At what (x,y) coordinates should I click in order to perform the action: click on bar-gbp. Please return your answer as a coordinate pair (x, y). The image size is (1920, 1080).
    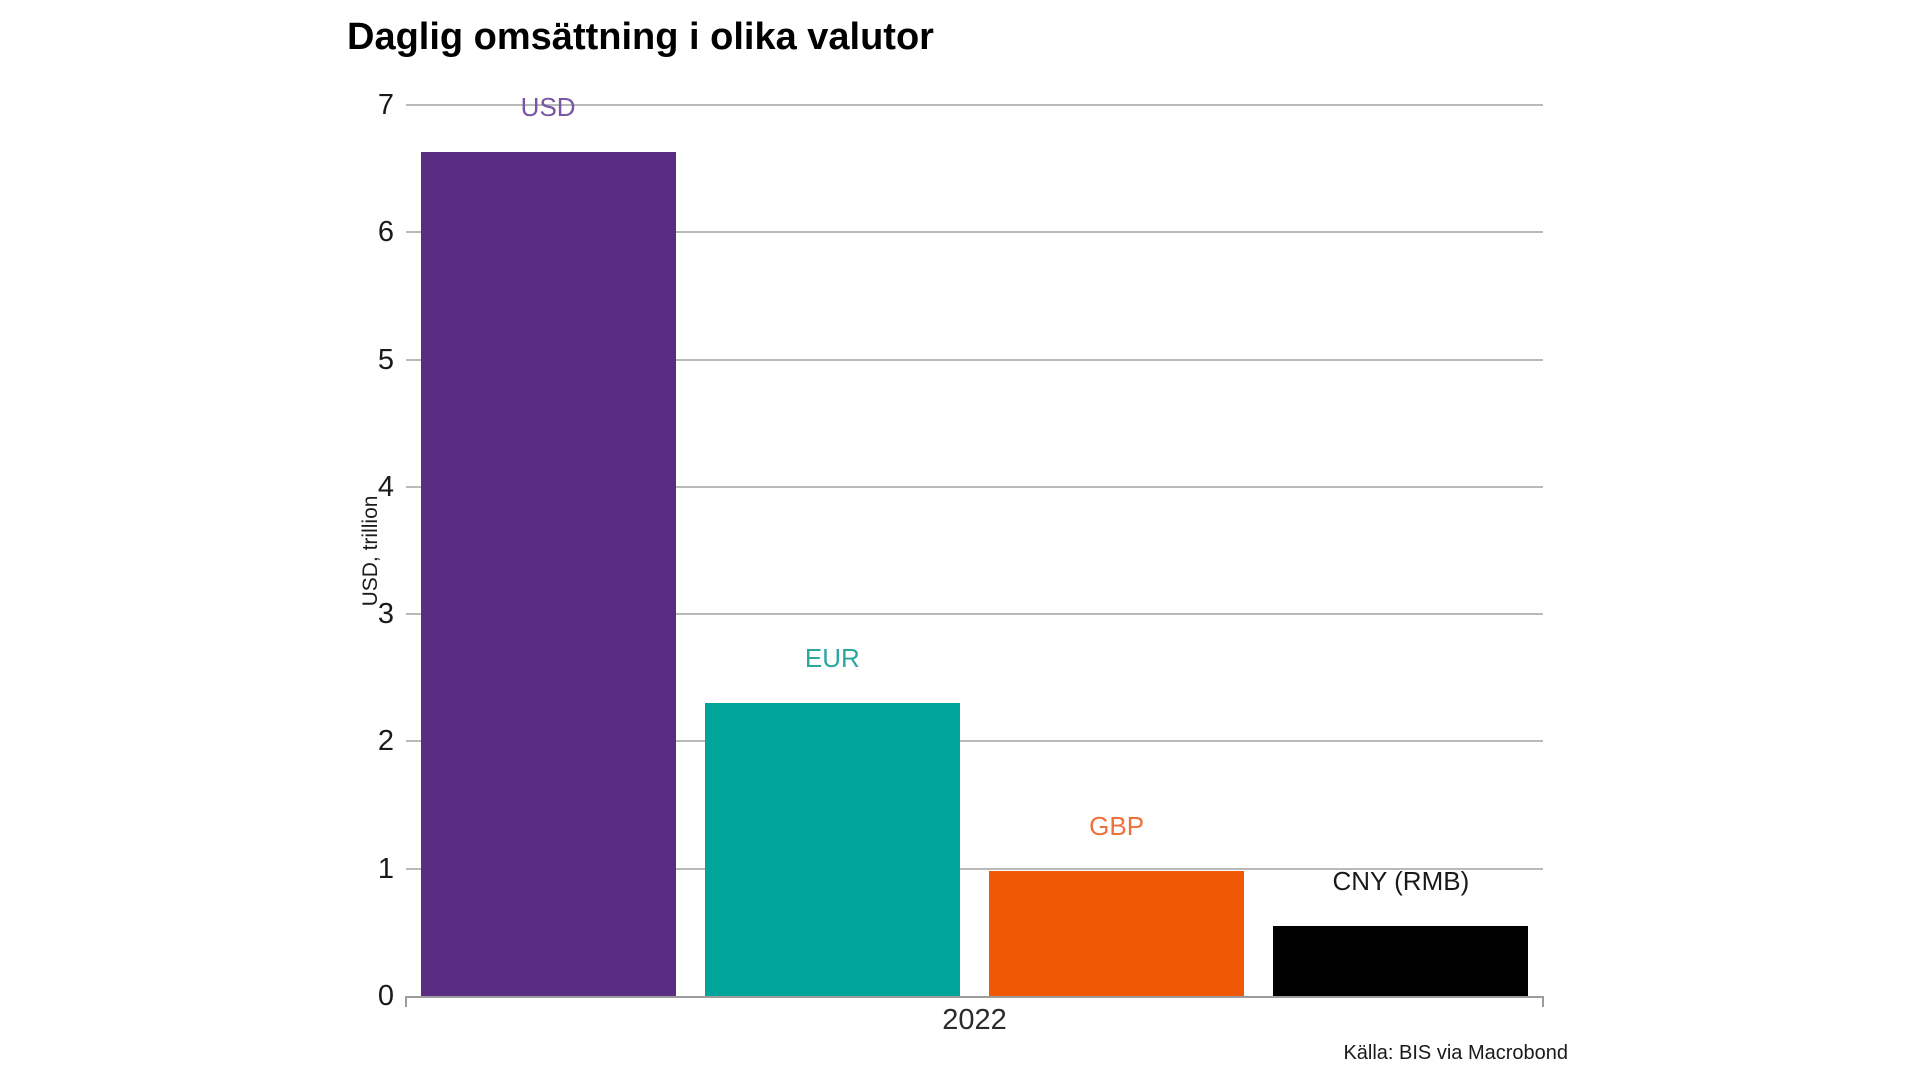
    Looking at the image, I should click on (1117, 933).